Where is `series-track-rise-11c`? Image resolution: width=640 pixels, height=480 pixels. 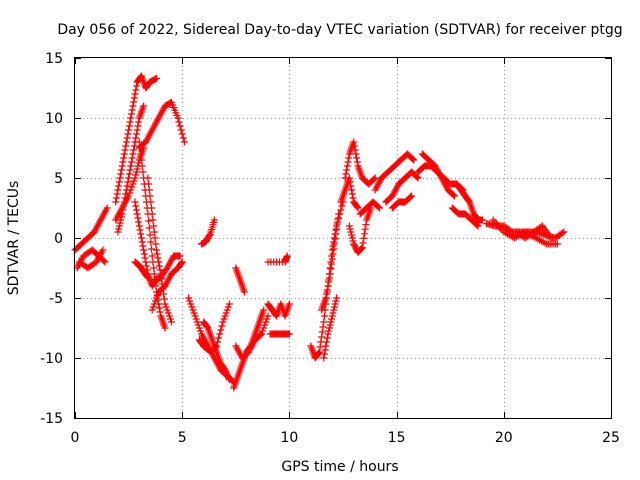 series-track-rise-11c is located at coordinates (330, 328).